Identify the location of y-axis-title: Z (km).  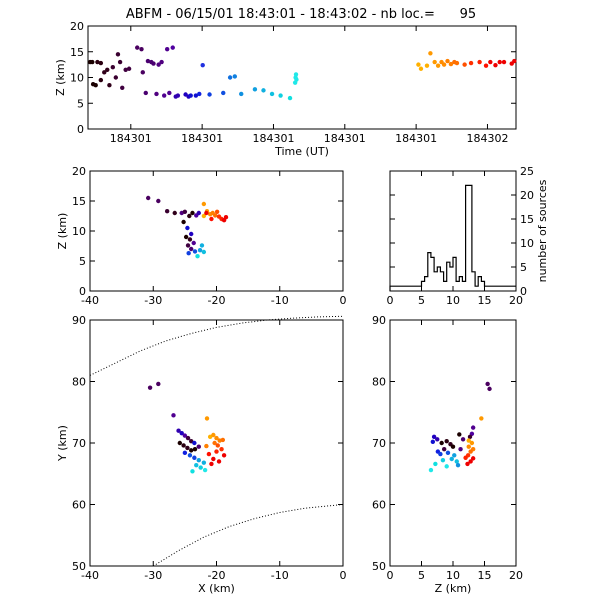
(62, 231).